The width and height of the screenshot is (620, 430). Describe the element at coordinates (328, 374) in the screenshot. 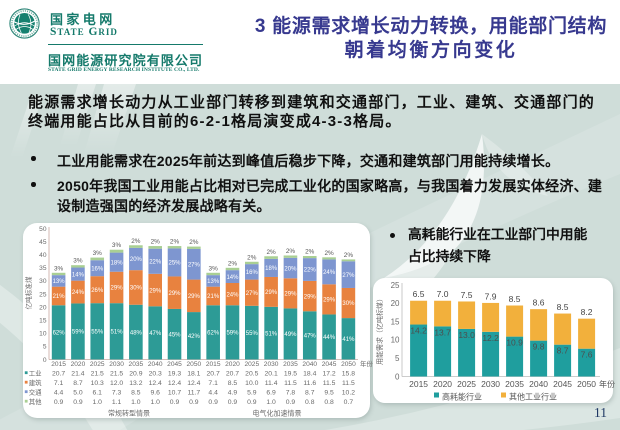

I see `svg-text: 17.2` at that location.